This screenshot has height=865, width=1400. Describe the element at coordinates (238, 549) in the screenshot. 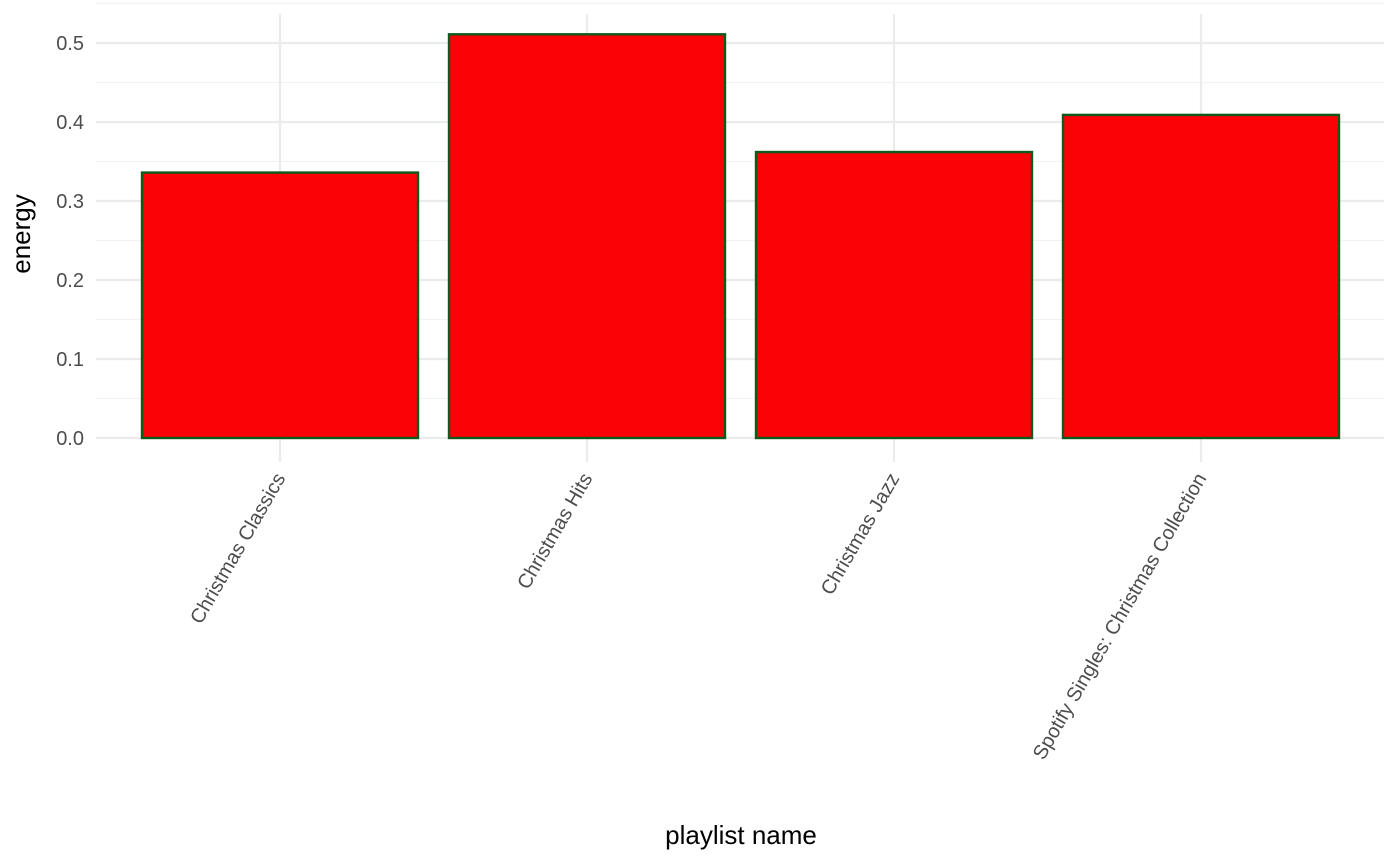

I see `x-tick-label: Christmas Classics` at that location.